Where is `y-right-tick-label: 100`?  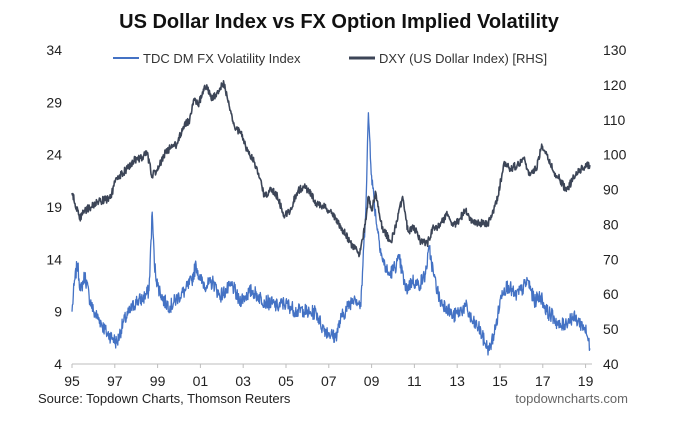 y-right-tick-label: 100 is located at coordinates (615, 155).